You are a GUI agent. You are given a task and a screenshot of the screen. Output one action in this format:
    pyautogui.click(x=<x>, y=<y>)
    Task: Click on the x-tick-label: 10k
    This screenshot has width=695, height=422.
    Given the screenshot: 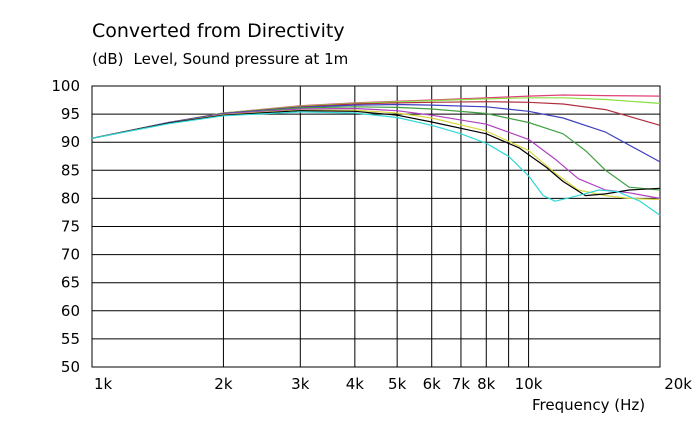 What is the action you would take?
    pyautogui.click(x=529, y=384)
    